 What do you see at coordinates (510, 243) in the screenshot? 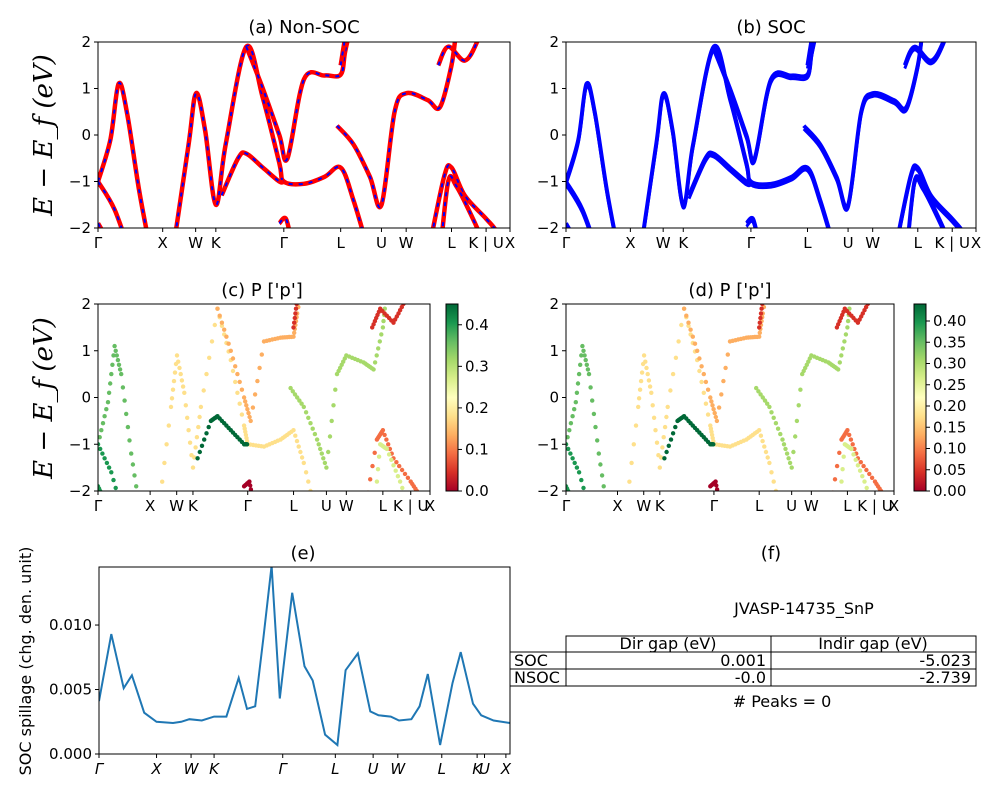
I see `xtick-label: X` at bounding box center [510, 243].